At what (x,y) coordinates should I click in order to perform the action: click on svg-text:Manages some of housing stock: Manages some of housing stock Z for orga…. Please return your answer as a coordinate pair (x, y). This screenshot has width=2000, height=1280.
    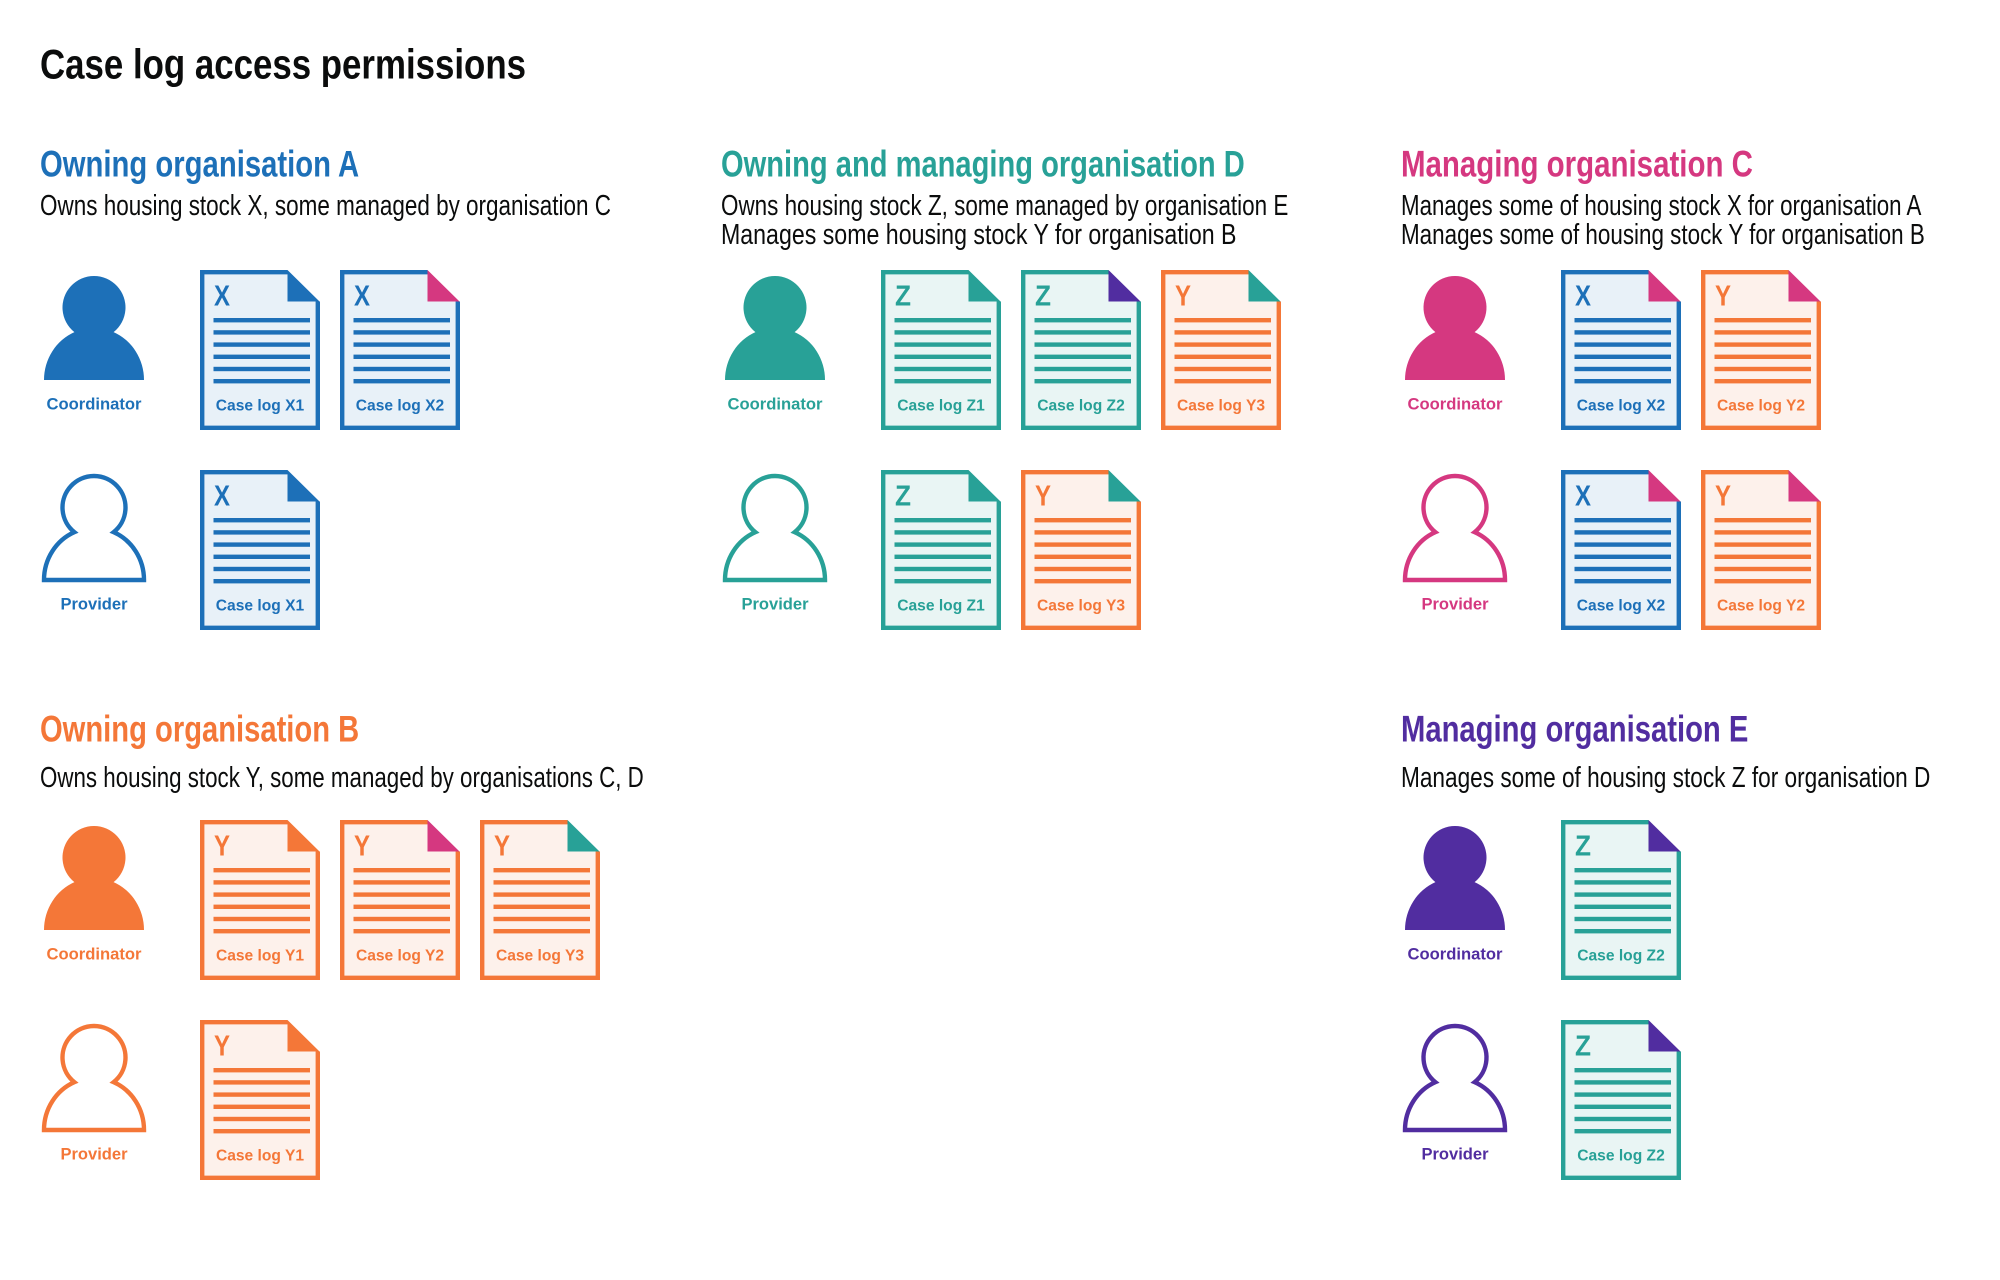
    Looking at the image, I should click on (1665, 778).